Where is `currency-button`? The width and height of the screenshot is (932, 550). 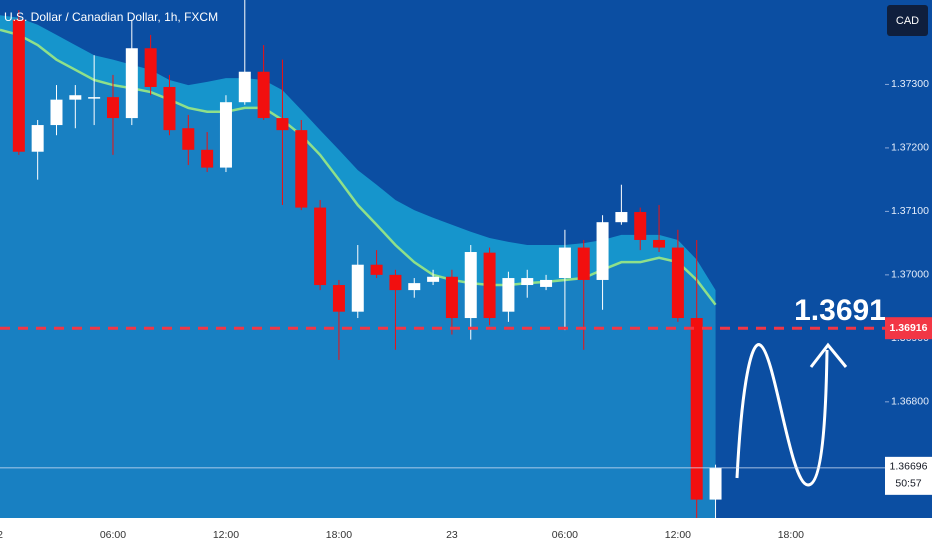
currency-button is located at coordinates (907, 20).